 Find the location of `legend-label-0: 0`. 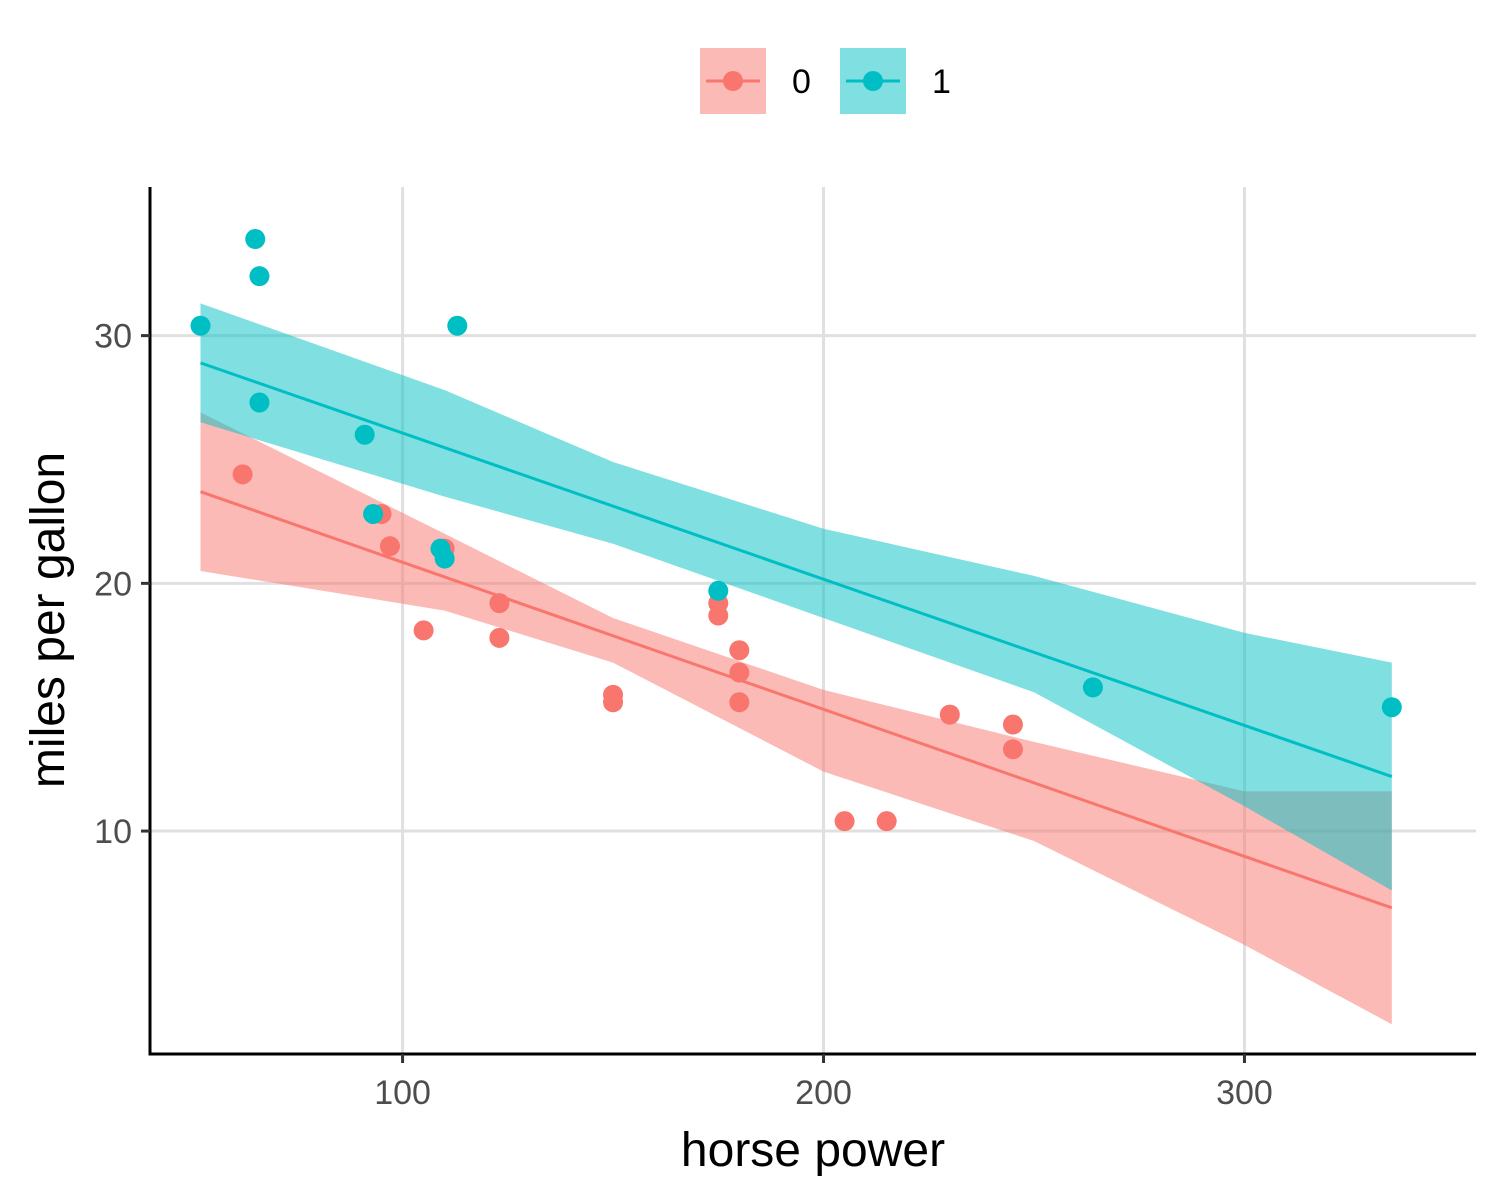

legend-label-0: 0 is located at coordinates (801, 82).